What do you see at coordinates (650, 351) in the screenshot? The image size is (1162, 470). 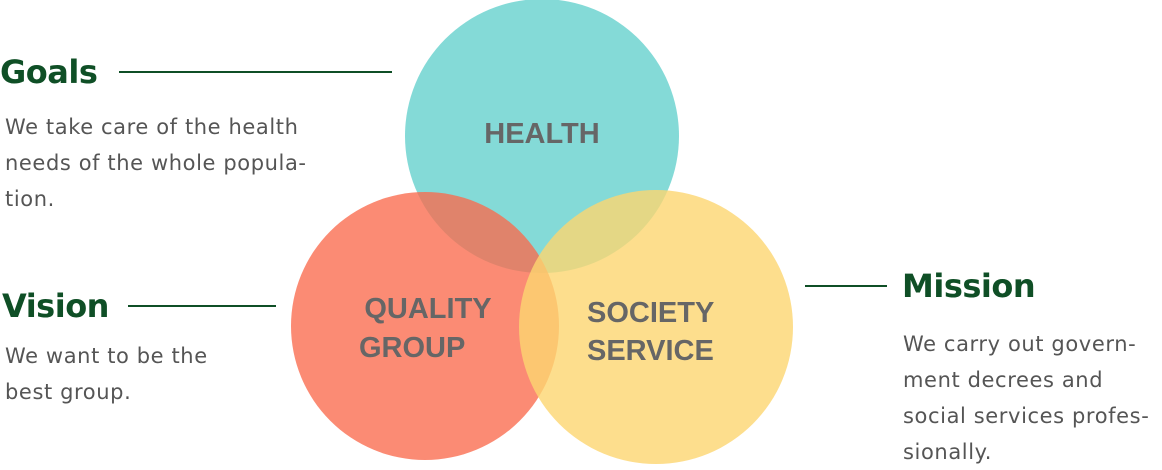 I see `society-service-label-line2: SERVICE` at bounding box center [650, 351].